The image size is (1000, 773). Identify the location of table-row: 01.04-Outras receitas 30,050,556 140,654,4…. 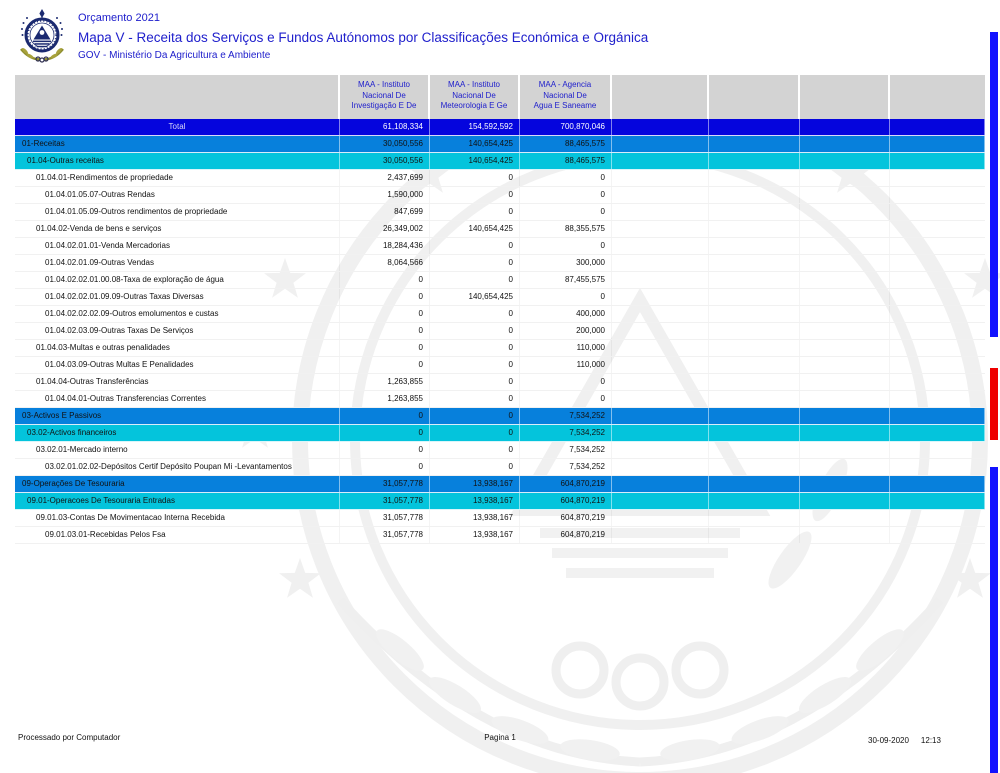
(500, 161).